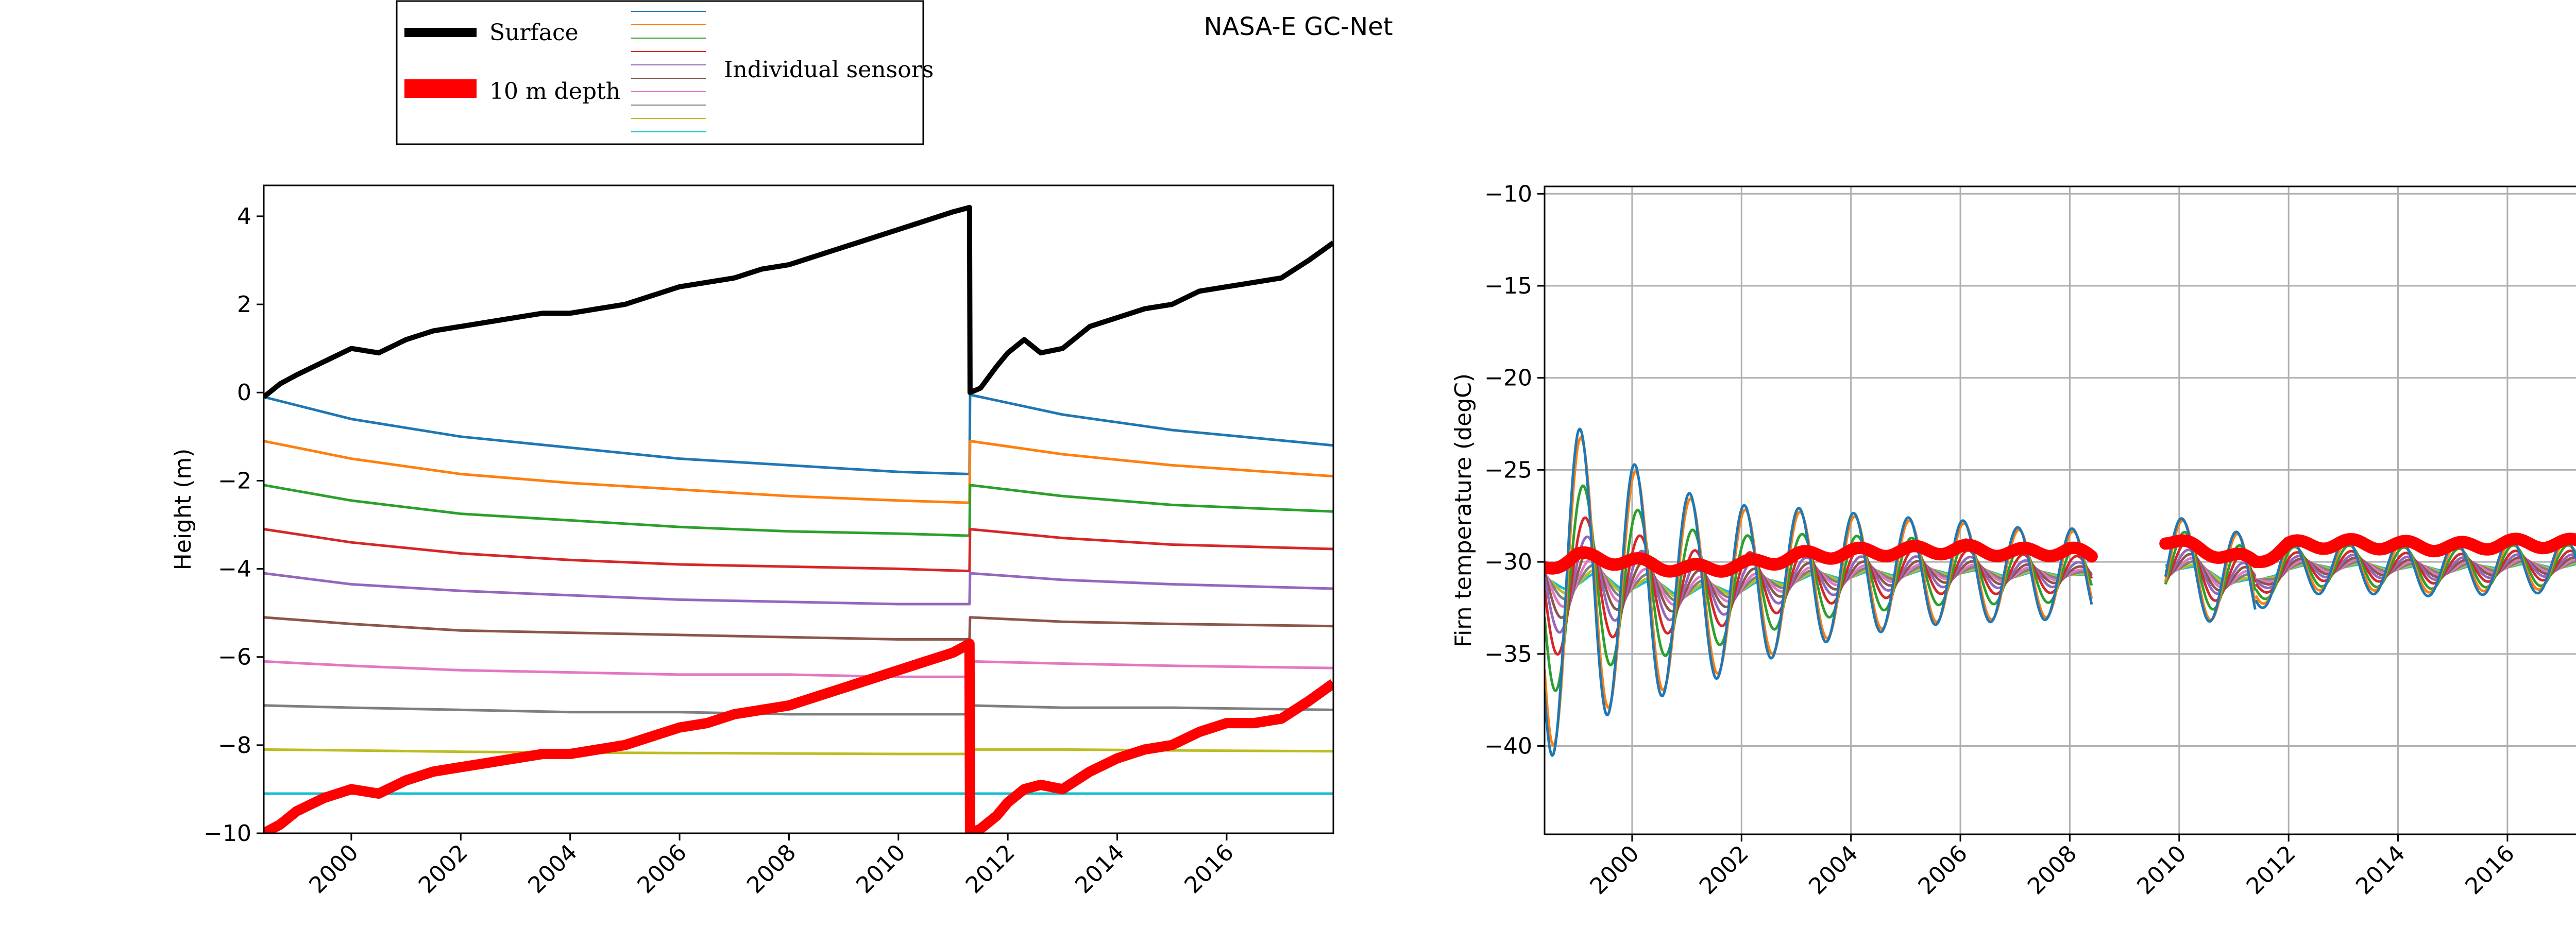 The height and width of the screenshot is (927, 2576). What do you see at coordinates (1508, 654) in the screenshot?
I see `temperature-ytick-label: −35` at bounding box center [1508, 654].